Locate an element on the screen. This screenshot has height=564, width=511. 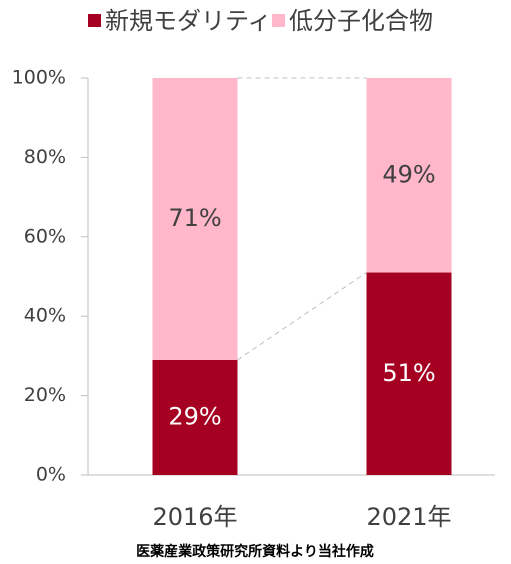
value-label: 71% is located at coordinates (194, 218).